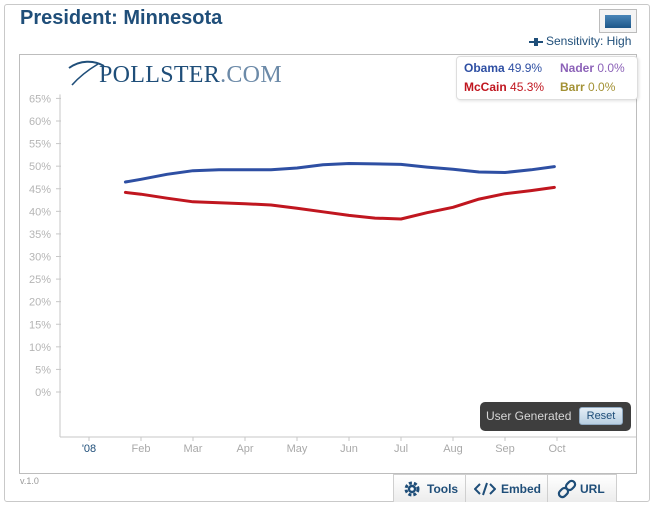 This screenshot has width=656, height=507. What do you see at coordinates (40, 258) in the screenshot?
I see `y-tick-label: 30%` at bounding box center [40, 258].